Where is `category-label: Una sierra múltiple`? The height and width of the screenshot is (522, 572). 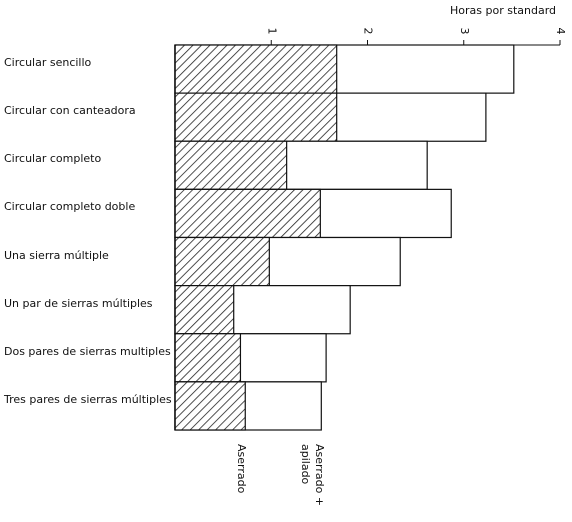 category-label: Una sierra múltiple is located at coordinates (56, 255).